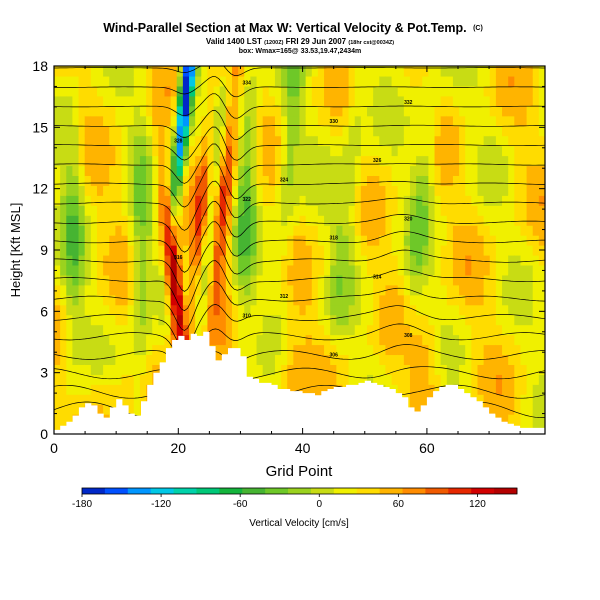 Image resolution: width=600 pixels, height=600 pixels. I want to click on colorbar-tick-label: 0, so click(319, 504).